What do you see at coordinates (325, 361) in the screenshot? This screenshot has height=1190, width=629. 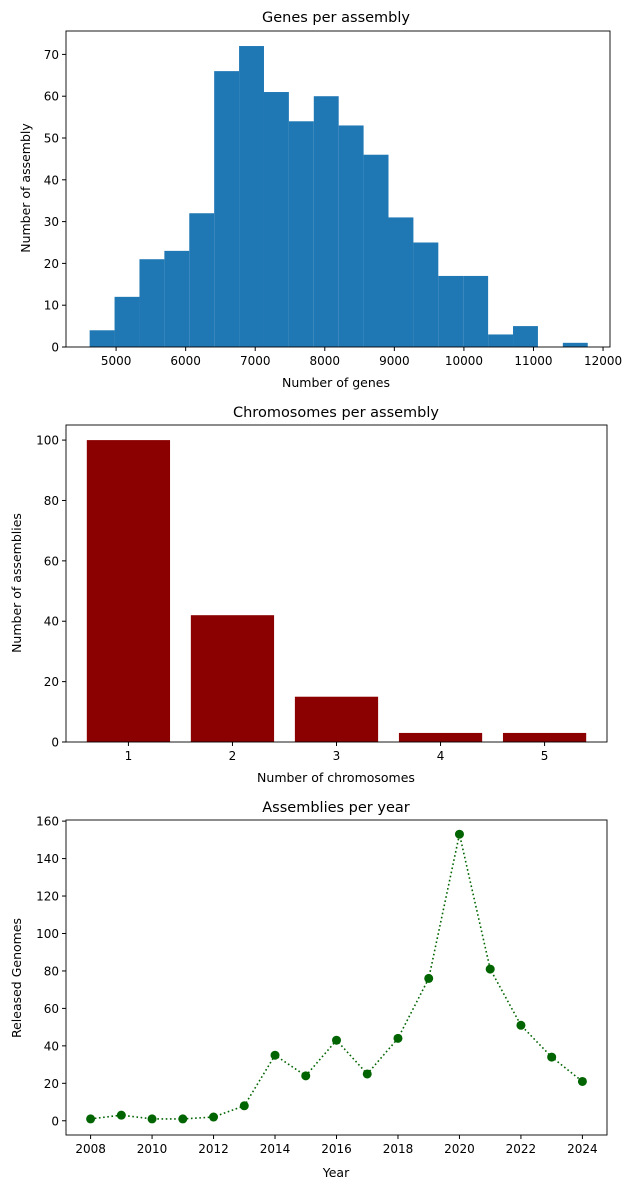 I see `x-tick-label: 8000` at bounding box center [325, 361].